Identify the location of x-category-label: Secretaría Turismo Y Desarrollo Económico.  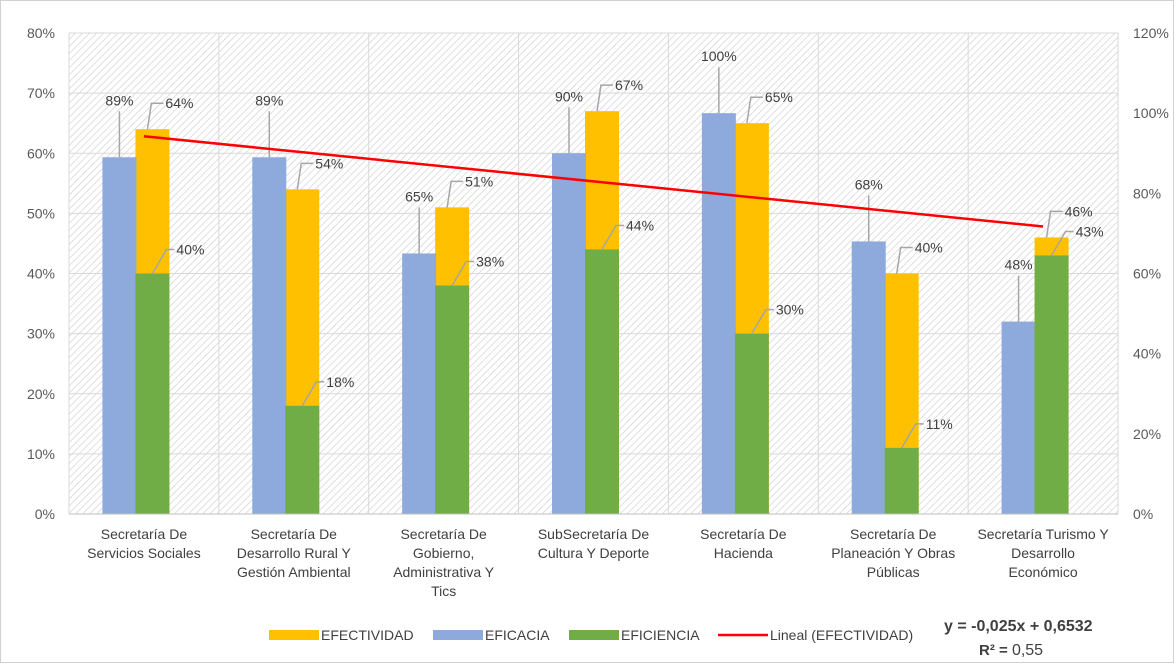
(1043, 553).